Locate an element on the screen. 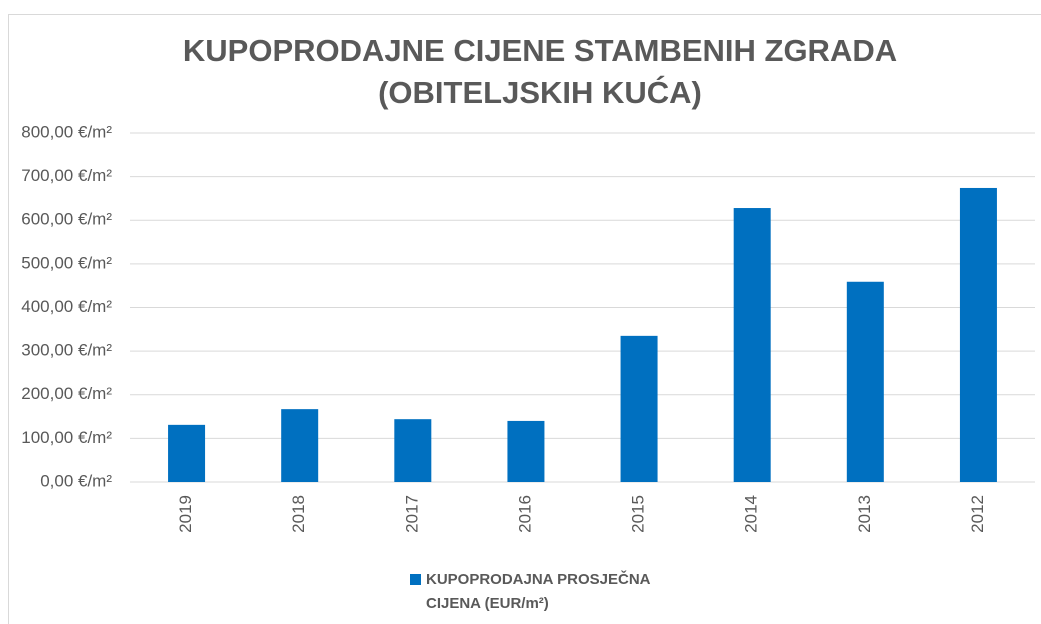 The width and height of the screenshot is (1041, 624). y-tick-label: 700,00 €/m² is located at coordinates (66, 175).